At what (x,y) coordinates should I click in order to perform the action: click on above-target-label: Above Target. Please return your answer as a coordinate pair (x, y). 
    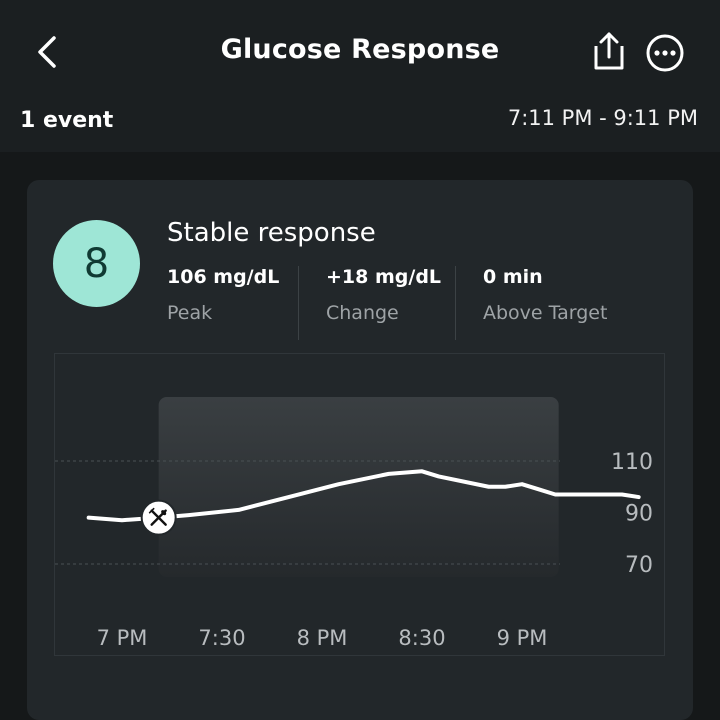
    Looking at the image, I should click on (545, 313).